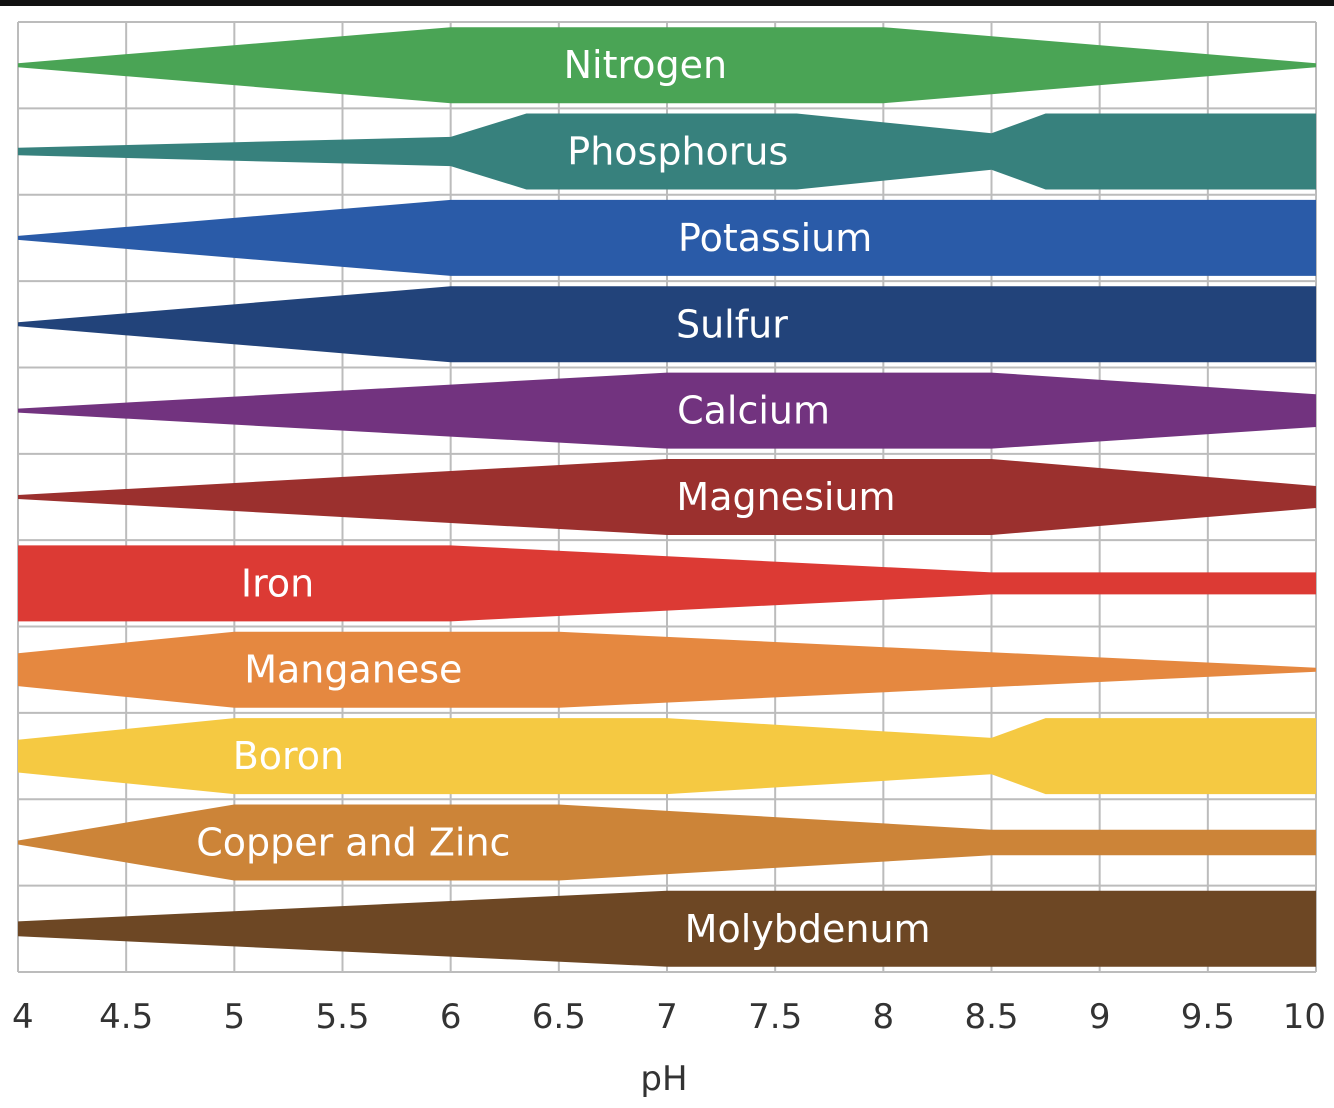 Image resolution: width=1334 pixels, height=1108 pixels. What do you see at coordinates (991, 1017) in the screenshot?
I see `x-tick-label: 8.5` at bounding box center [991, 1017].